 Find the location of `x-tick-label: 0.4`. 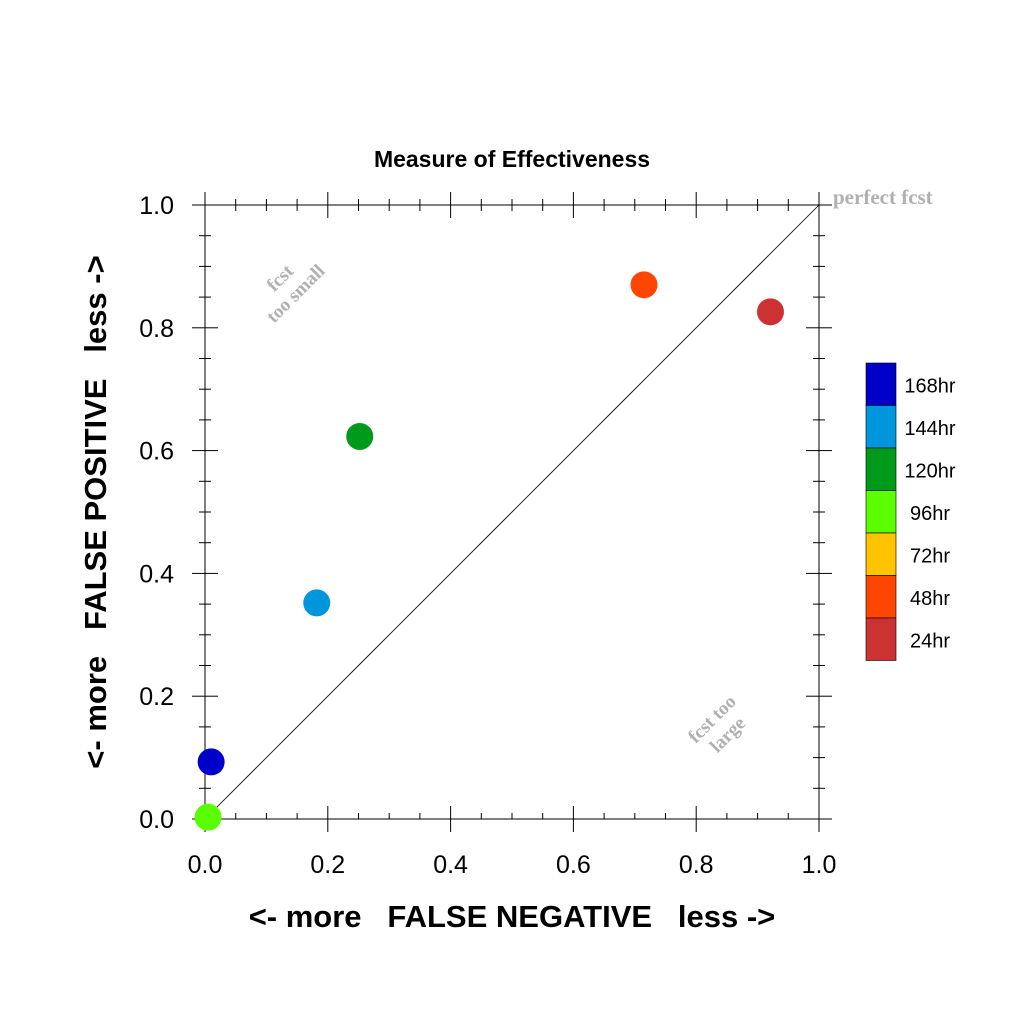

x-tick-label: 0.4 is located at coordinates (450, 865).